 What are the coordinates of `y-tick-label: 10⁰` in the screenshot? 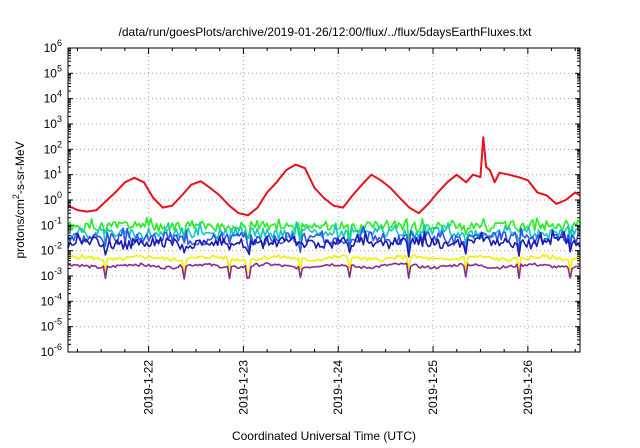 It's located at (53, 198).